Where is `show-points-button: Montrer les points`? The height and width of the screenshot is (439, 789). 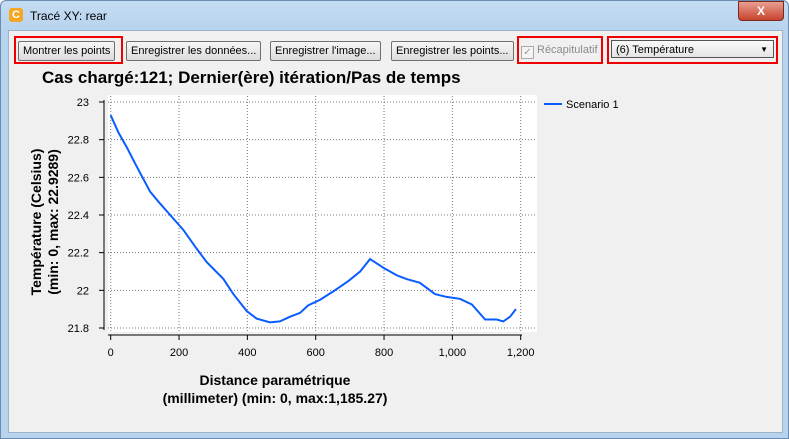 show-points-button: Montrer les points is located at coordinates (67, 51).